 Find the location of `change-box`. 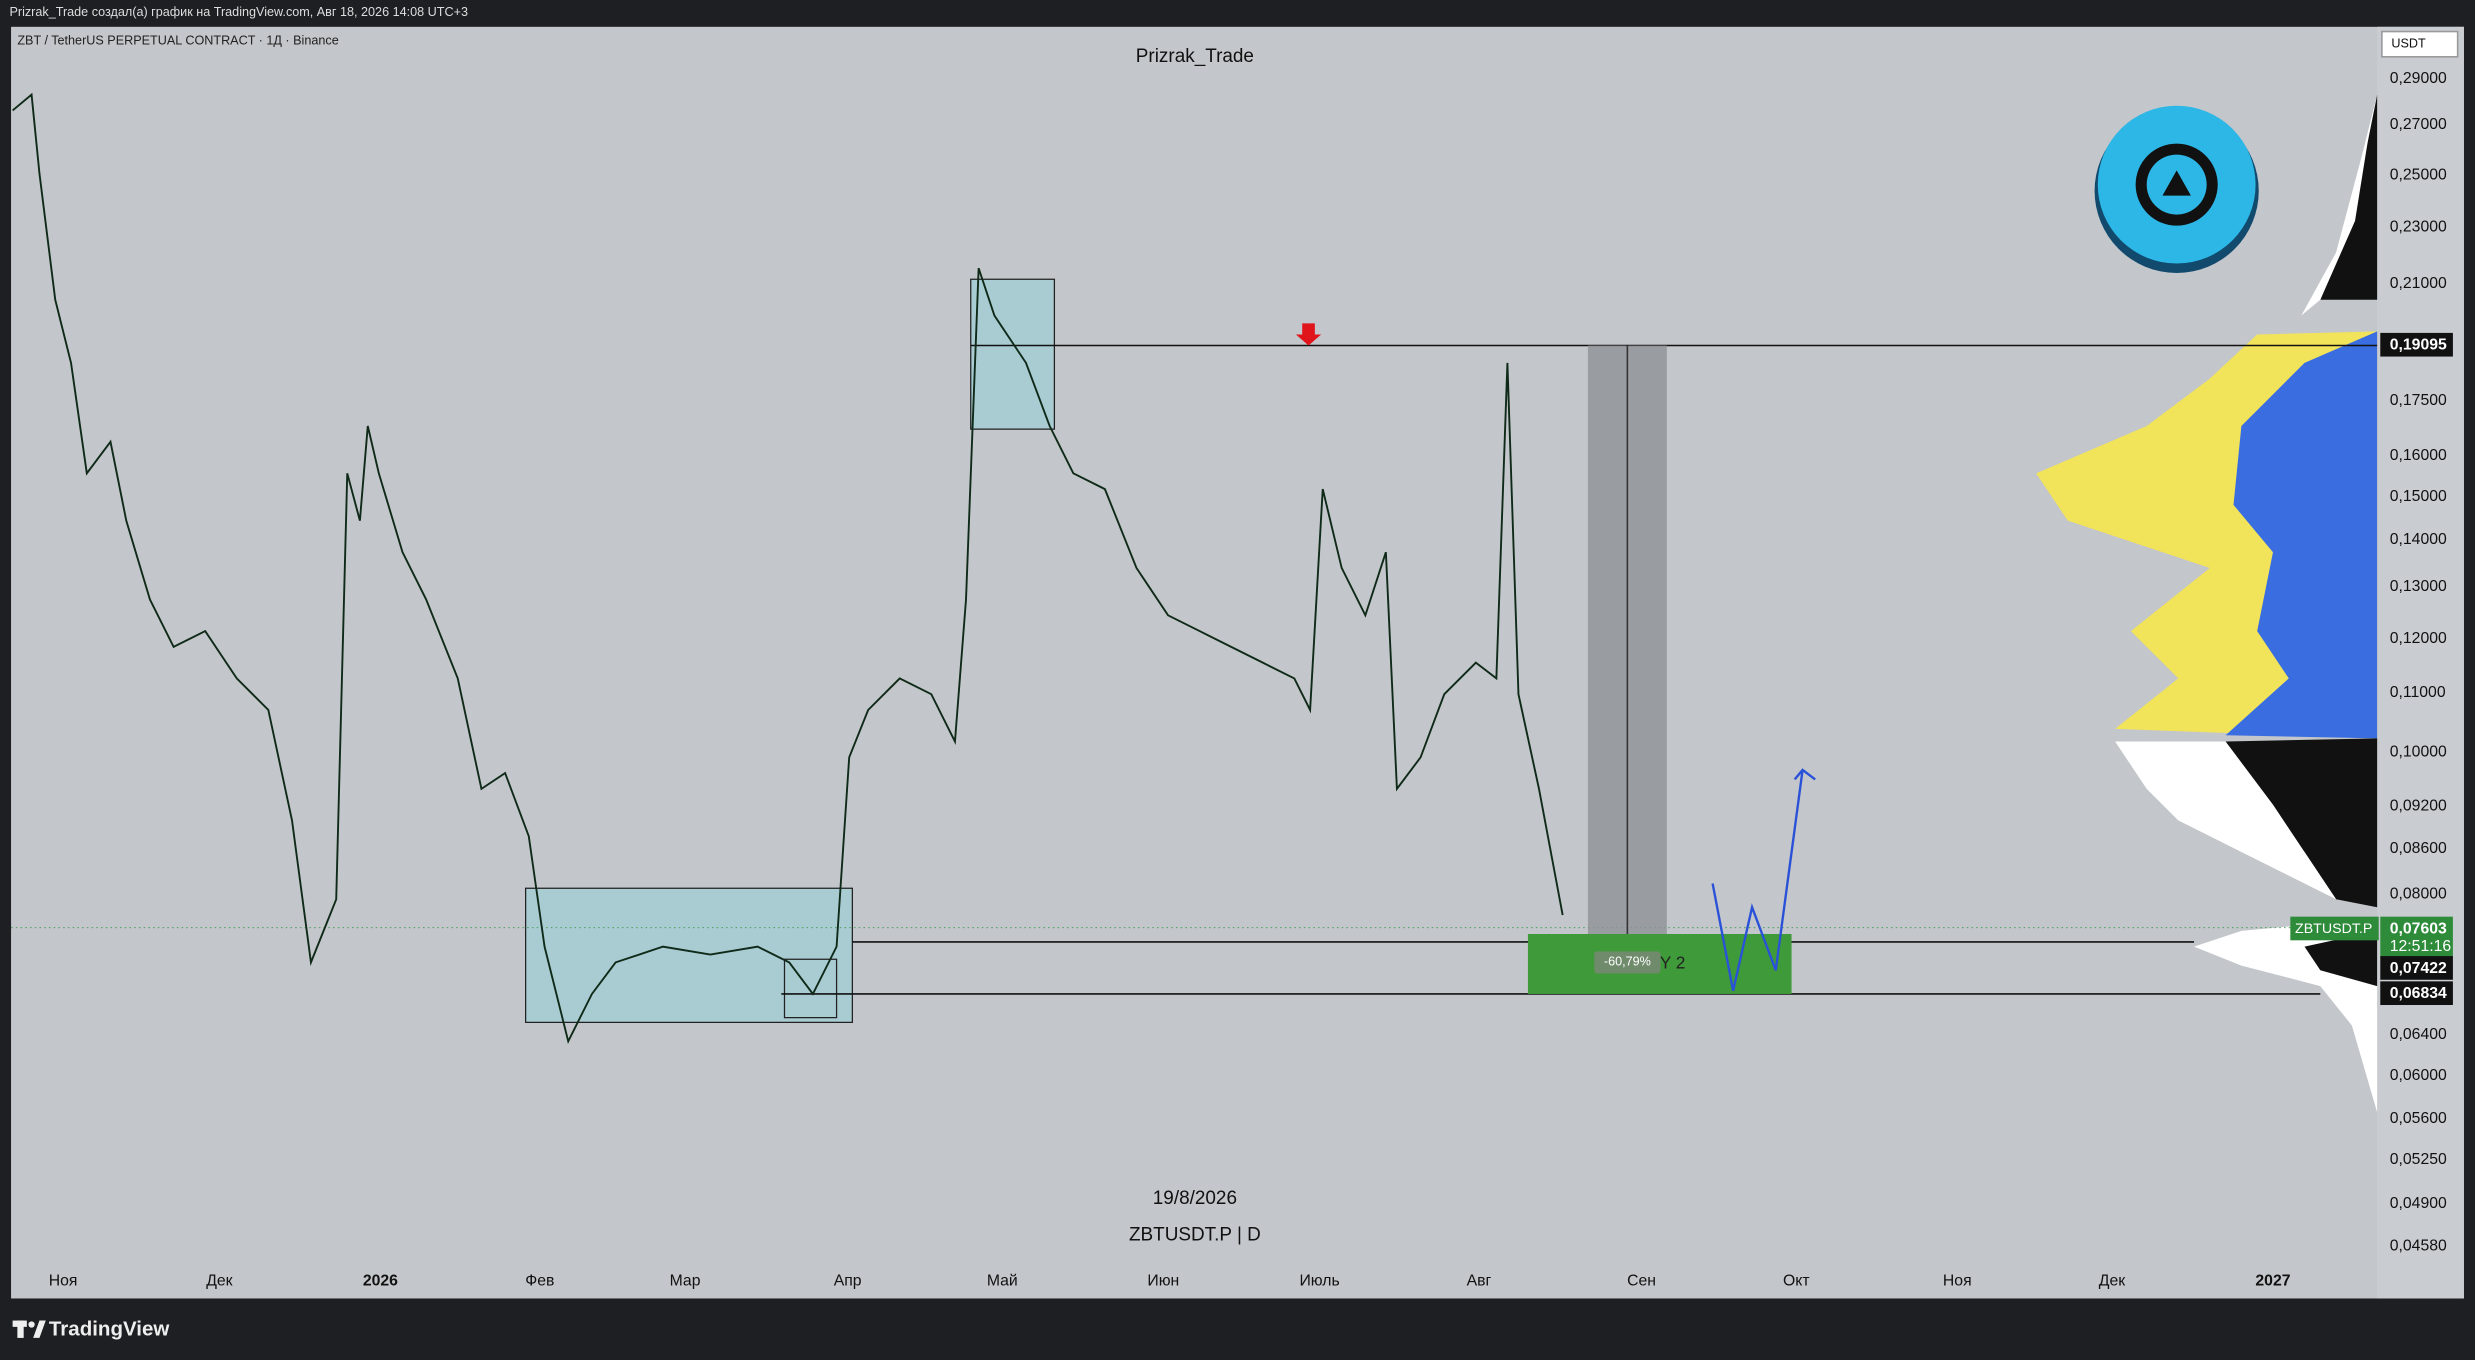

change-box is located at coordinates (1627, 962).